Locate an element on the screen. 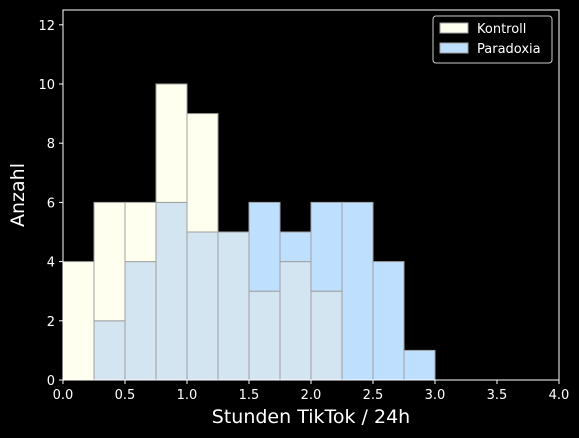 The height and width of the screenshot is (438, 579). legend: Kontroll Paradoxia is located at coordinates (492, 39).